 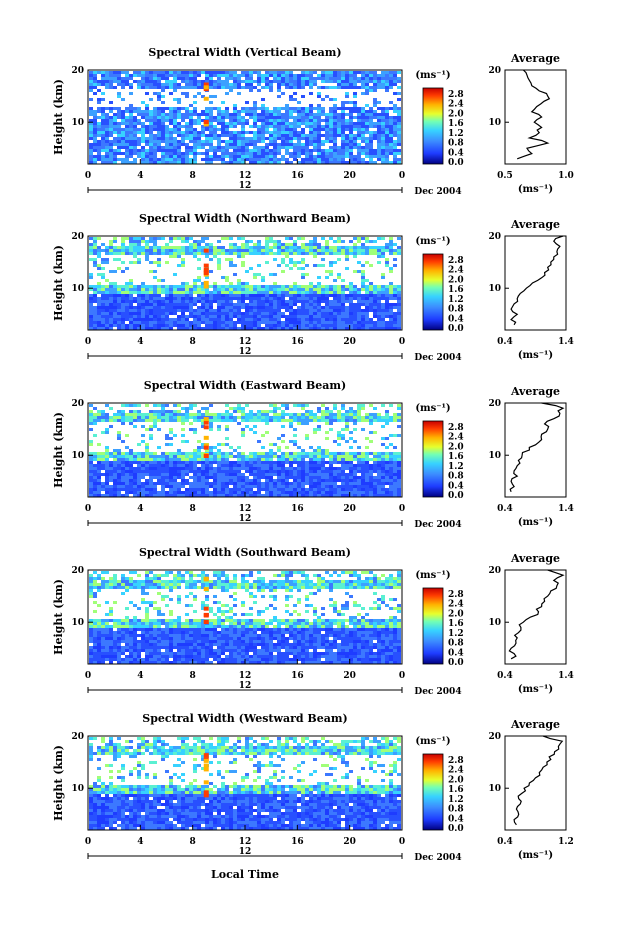 I want to click on avg-x-tick-label: 0.4, so click(x=505, y=342).